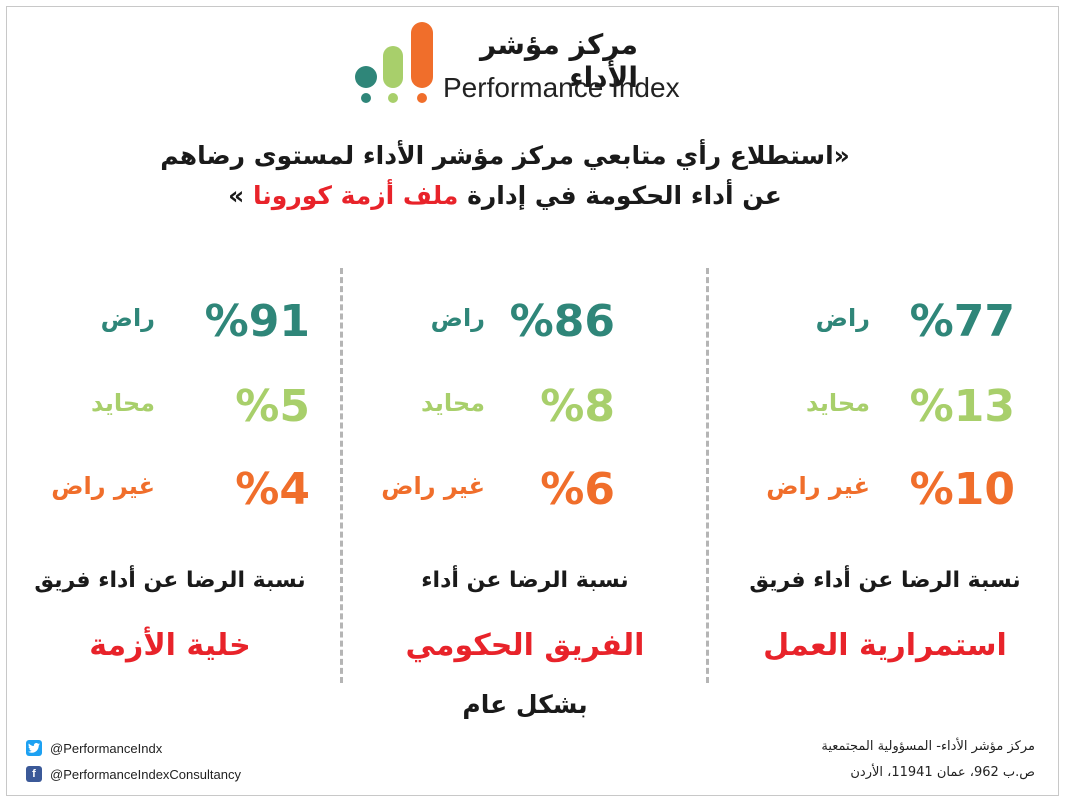  Describe the element at coordinates (525, 494) in the screenshot. I see `dissatisfied-row: %6 غير راض` at that location.